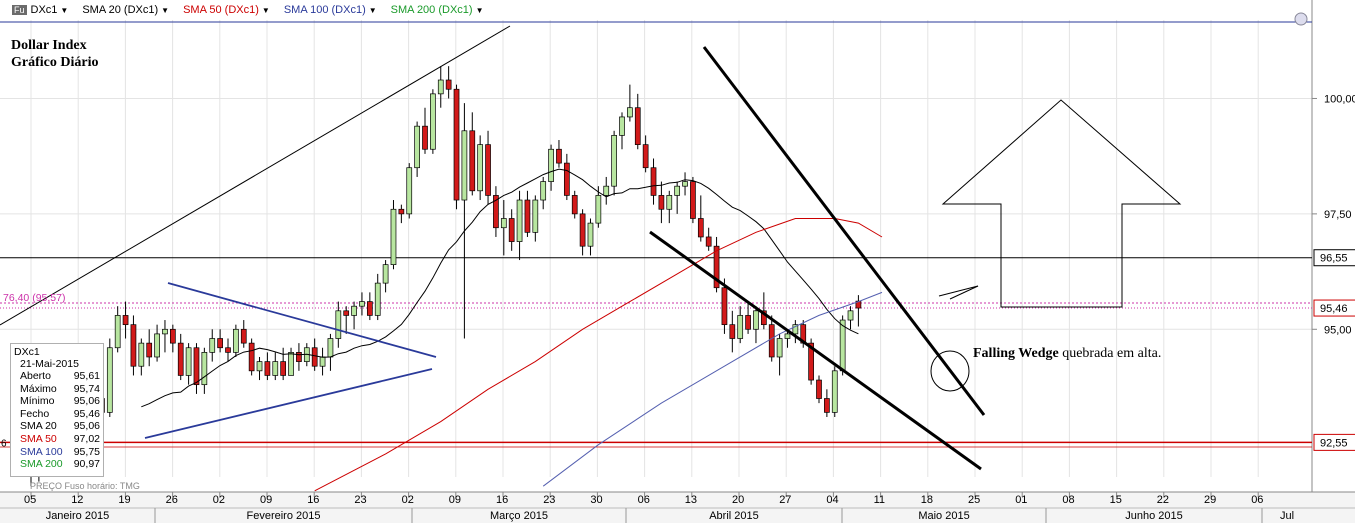  I want to click on timezone-note: PREÇO Fuso horário: TMG, so click(85, 486).